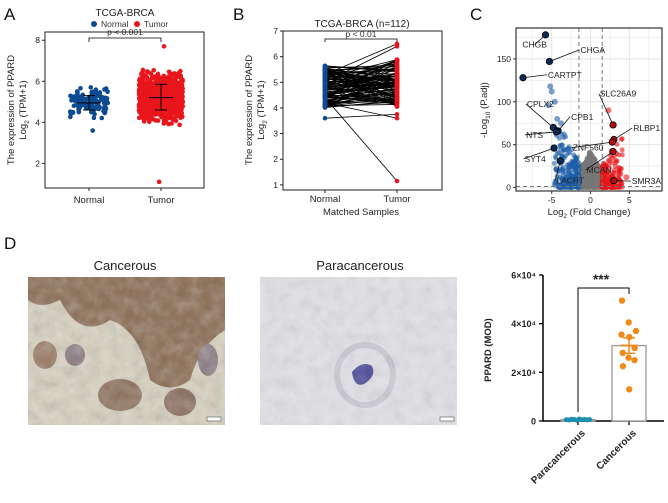 This screenshot has height=503, width=668. I want to click on y-tick-label: 4, so click(275, 108).